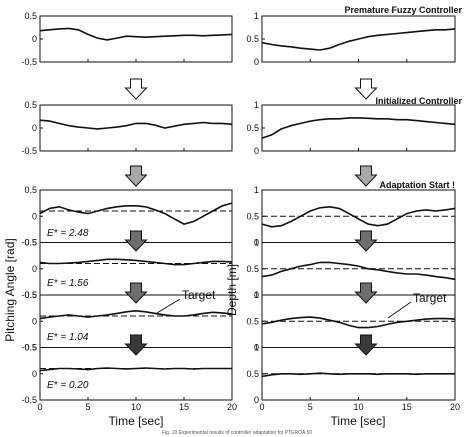 The height and width of the screenshot is (437, 474). Describe the element at coordinates (256, 62) in the screenshot. I see `panel-2-ytick-label: 0` at that location.